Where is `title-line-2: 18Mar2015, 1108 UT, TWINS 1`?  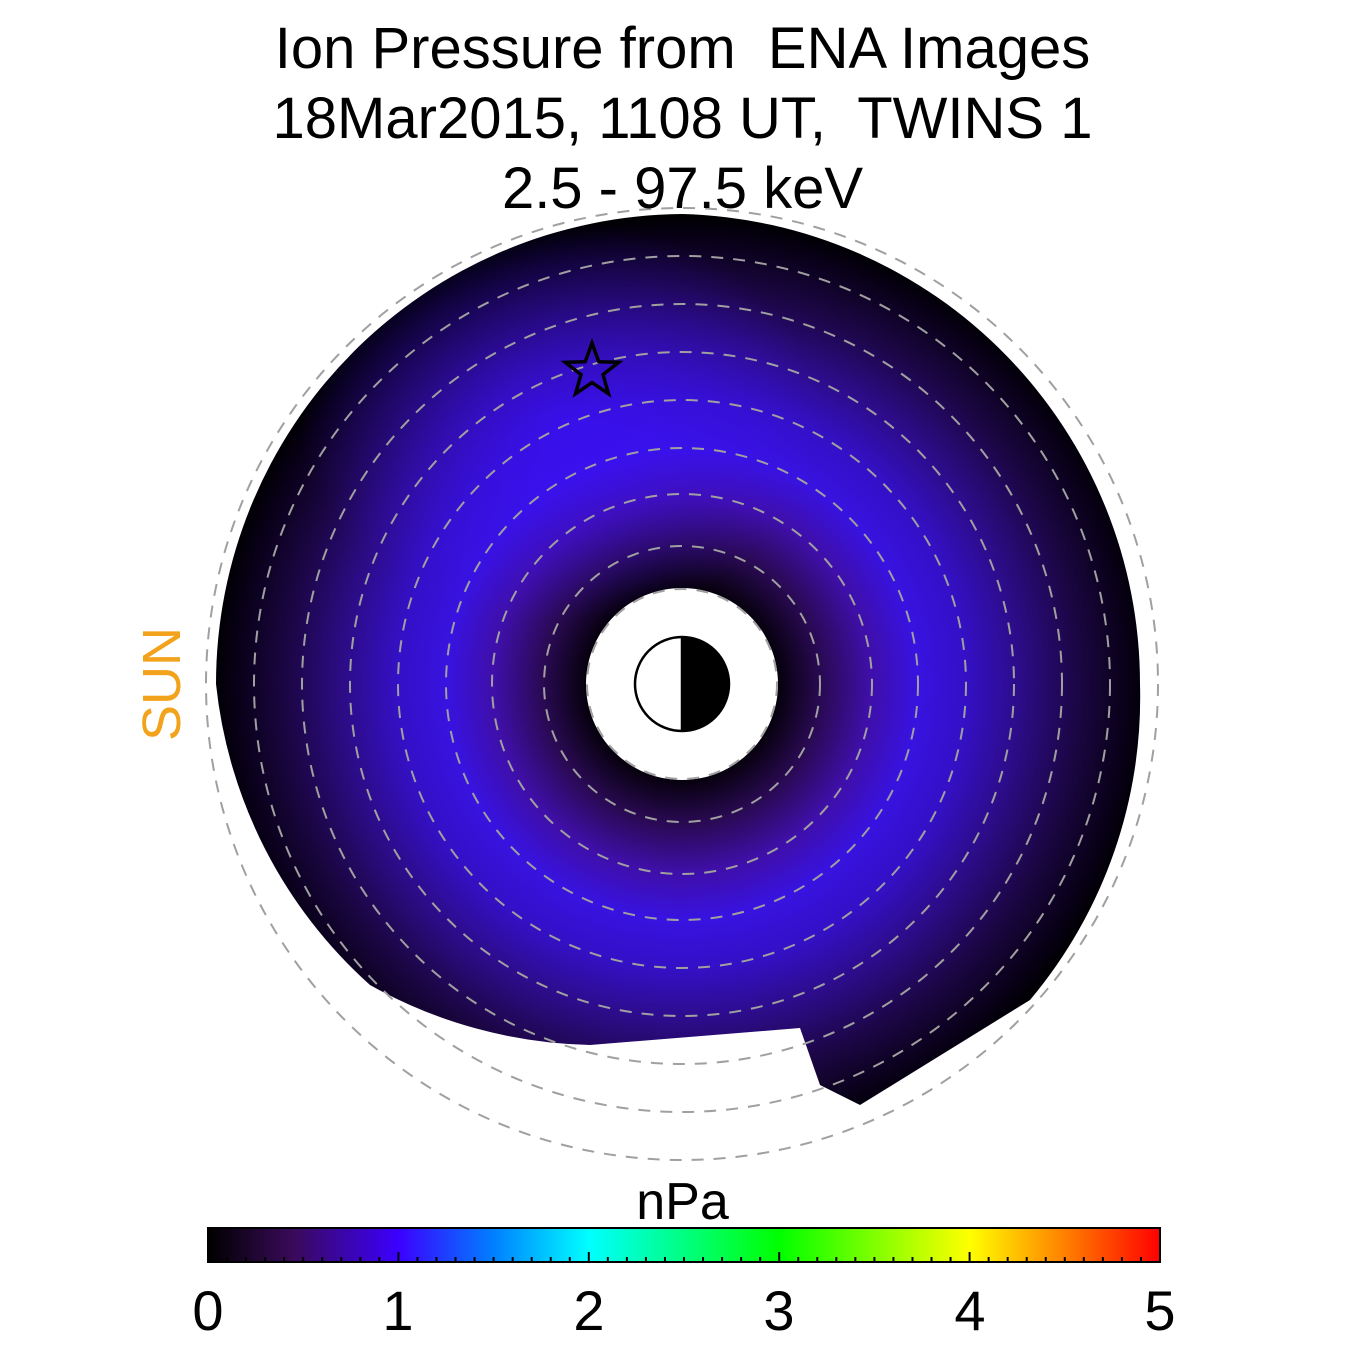
title-line-2: 18Mar2015, 1108 UT, TWINS 1 is located at coordinates (682, 118).